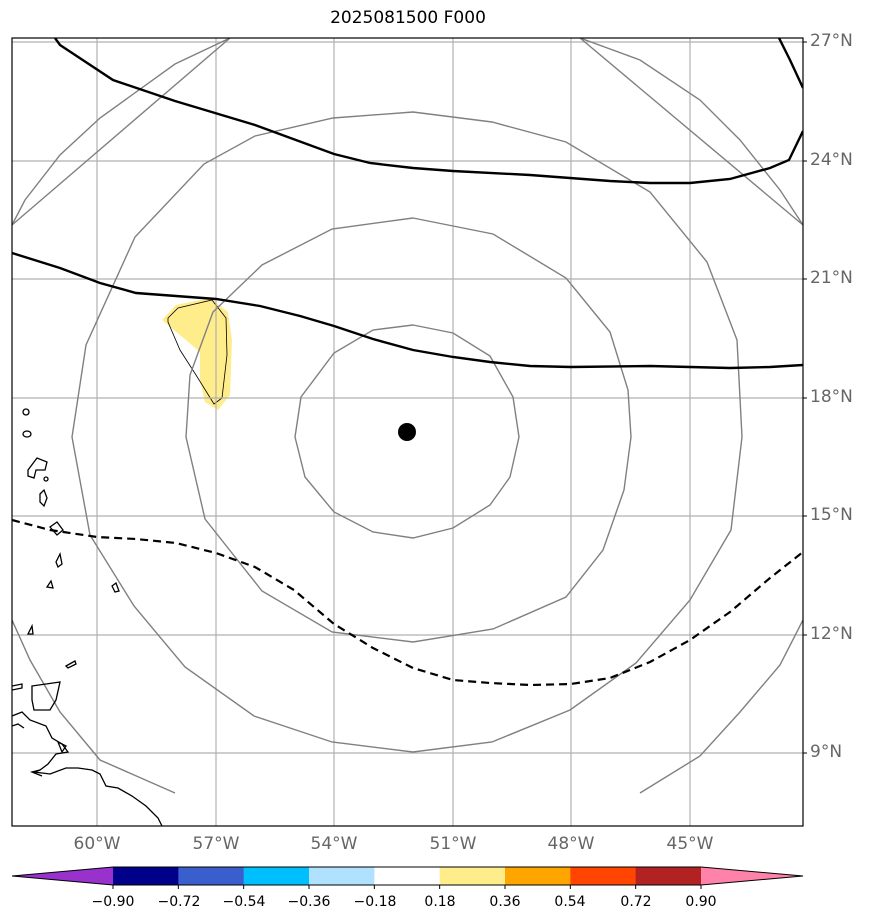 This screenshot has width=873, height=924. What do you see at coordinates (752, 876) in the screenshot?
I see `colorbar-extend-high` at bounding box center [752, 876].